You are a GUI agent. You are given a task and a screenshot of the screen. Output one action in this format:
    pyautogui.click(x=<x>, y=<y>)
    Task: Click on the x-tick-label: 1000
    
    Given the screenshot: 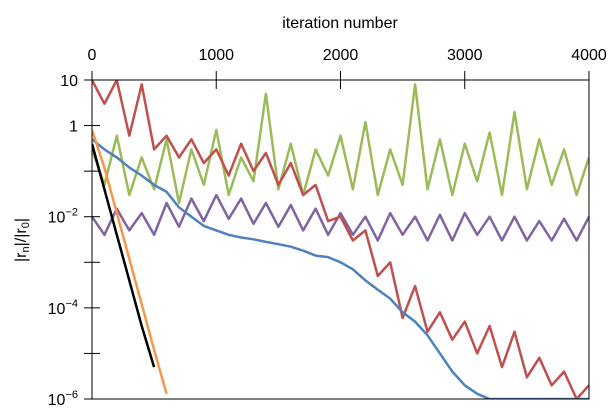 What is the action you would take?
    pyautogui.click(x=216, y=55)
    